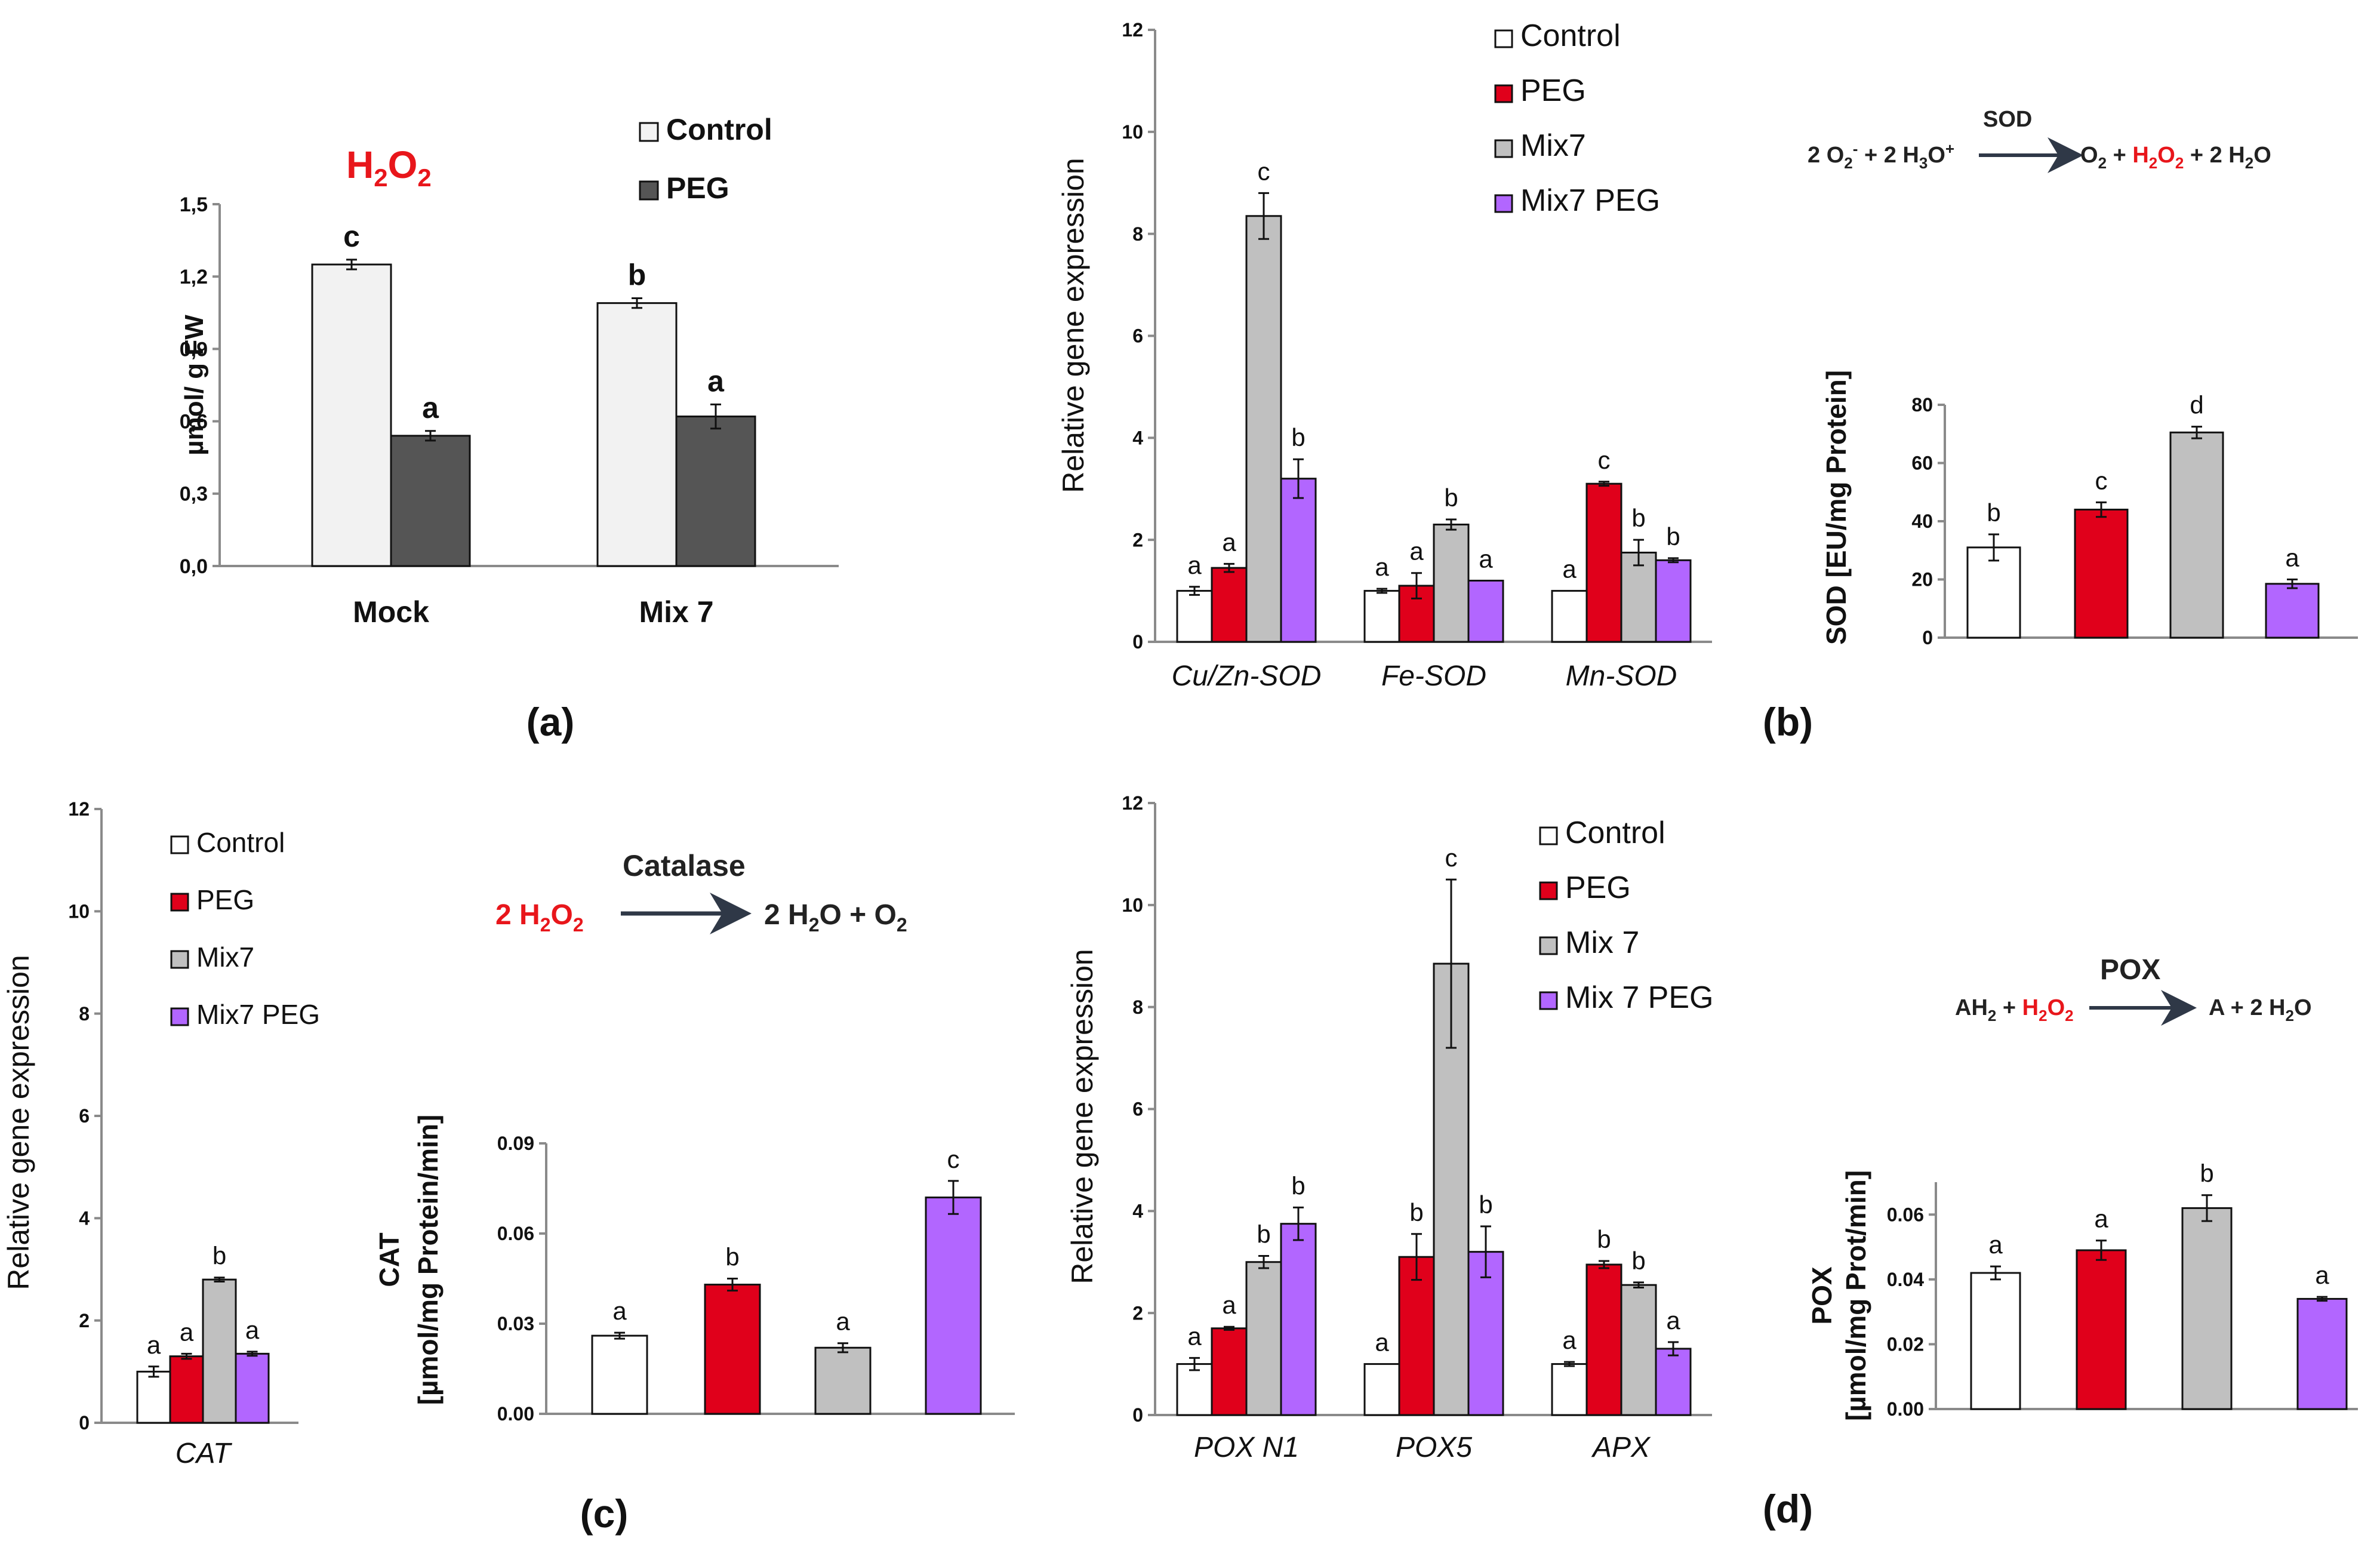 This screenshot has height=1541, width=2380. Describe the element at coordinates (179, 844) in the screenshot. I see `legend-swatch-control` at that location.